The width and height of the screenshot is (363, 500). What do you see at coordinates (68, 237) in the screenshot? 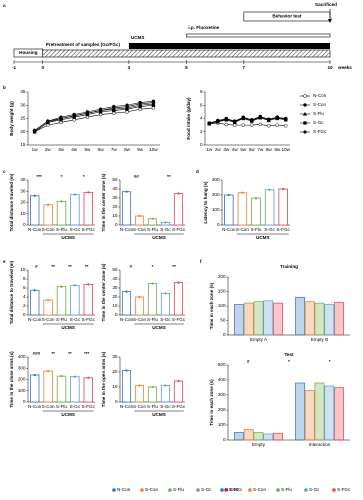
I see `x-axis-label: UCMS` at bounding box center [68, 237].